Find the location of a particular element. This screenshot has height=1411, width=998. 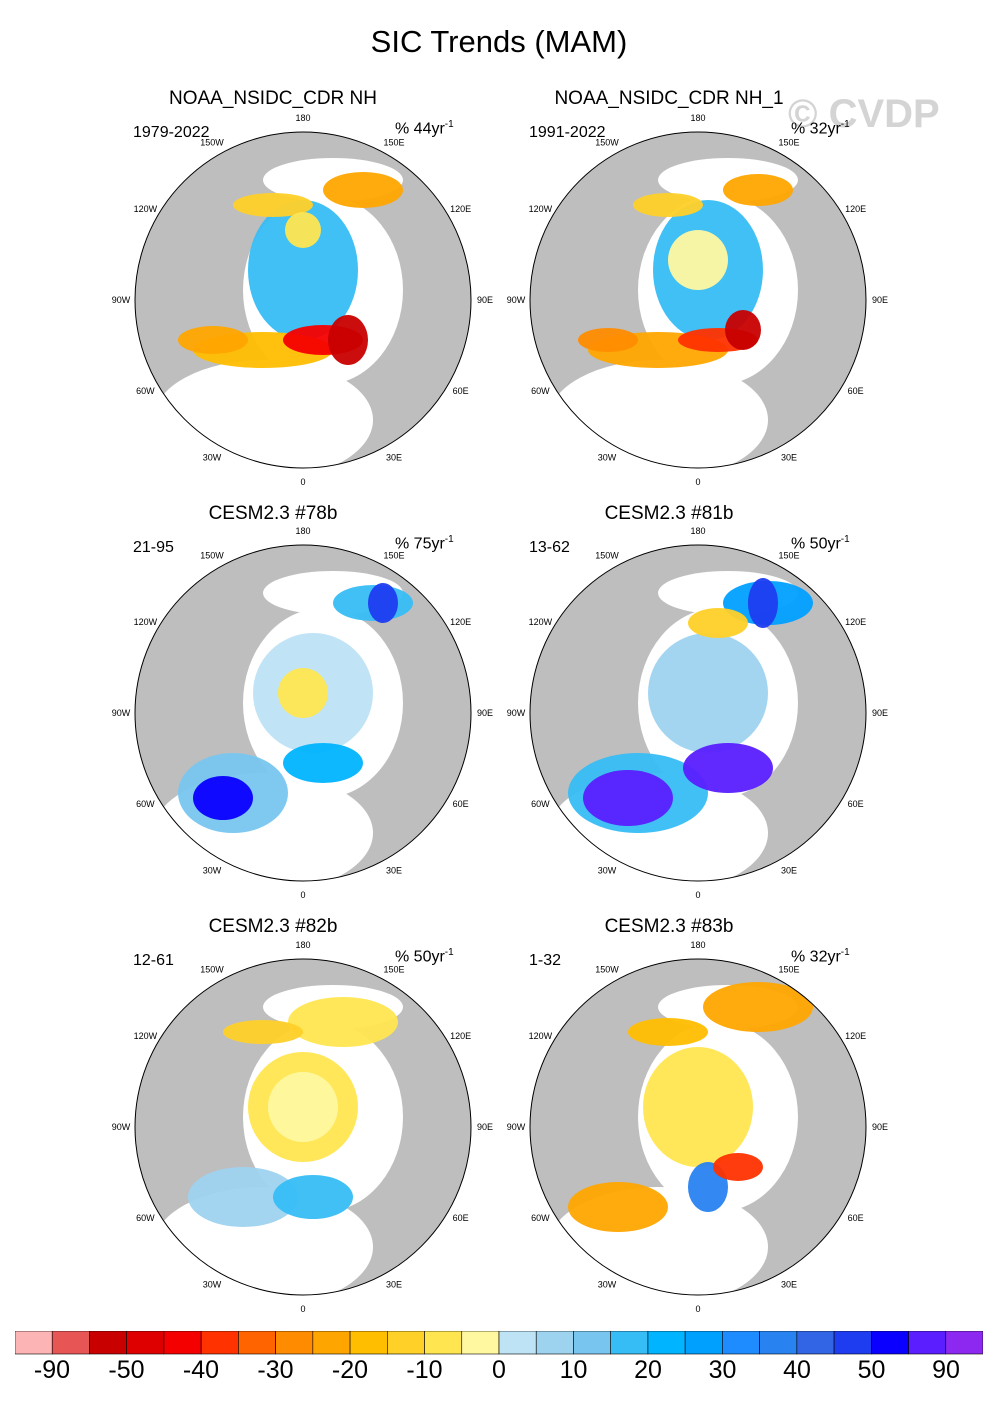

panel-period: 12-61 is located at coordinates (153, 960).